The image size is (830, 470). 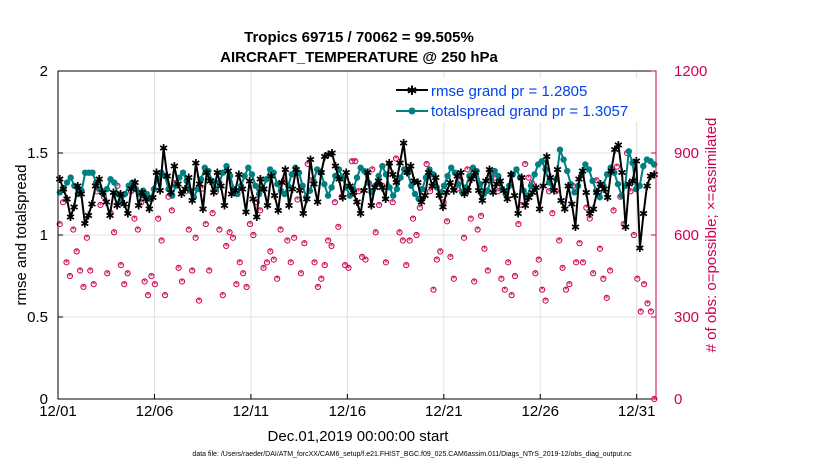 I want to click on y-tick-left-label: 0.5, so click(x=37, y=317).